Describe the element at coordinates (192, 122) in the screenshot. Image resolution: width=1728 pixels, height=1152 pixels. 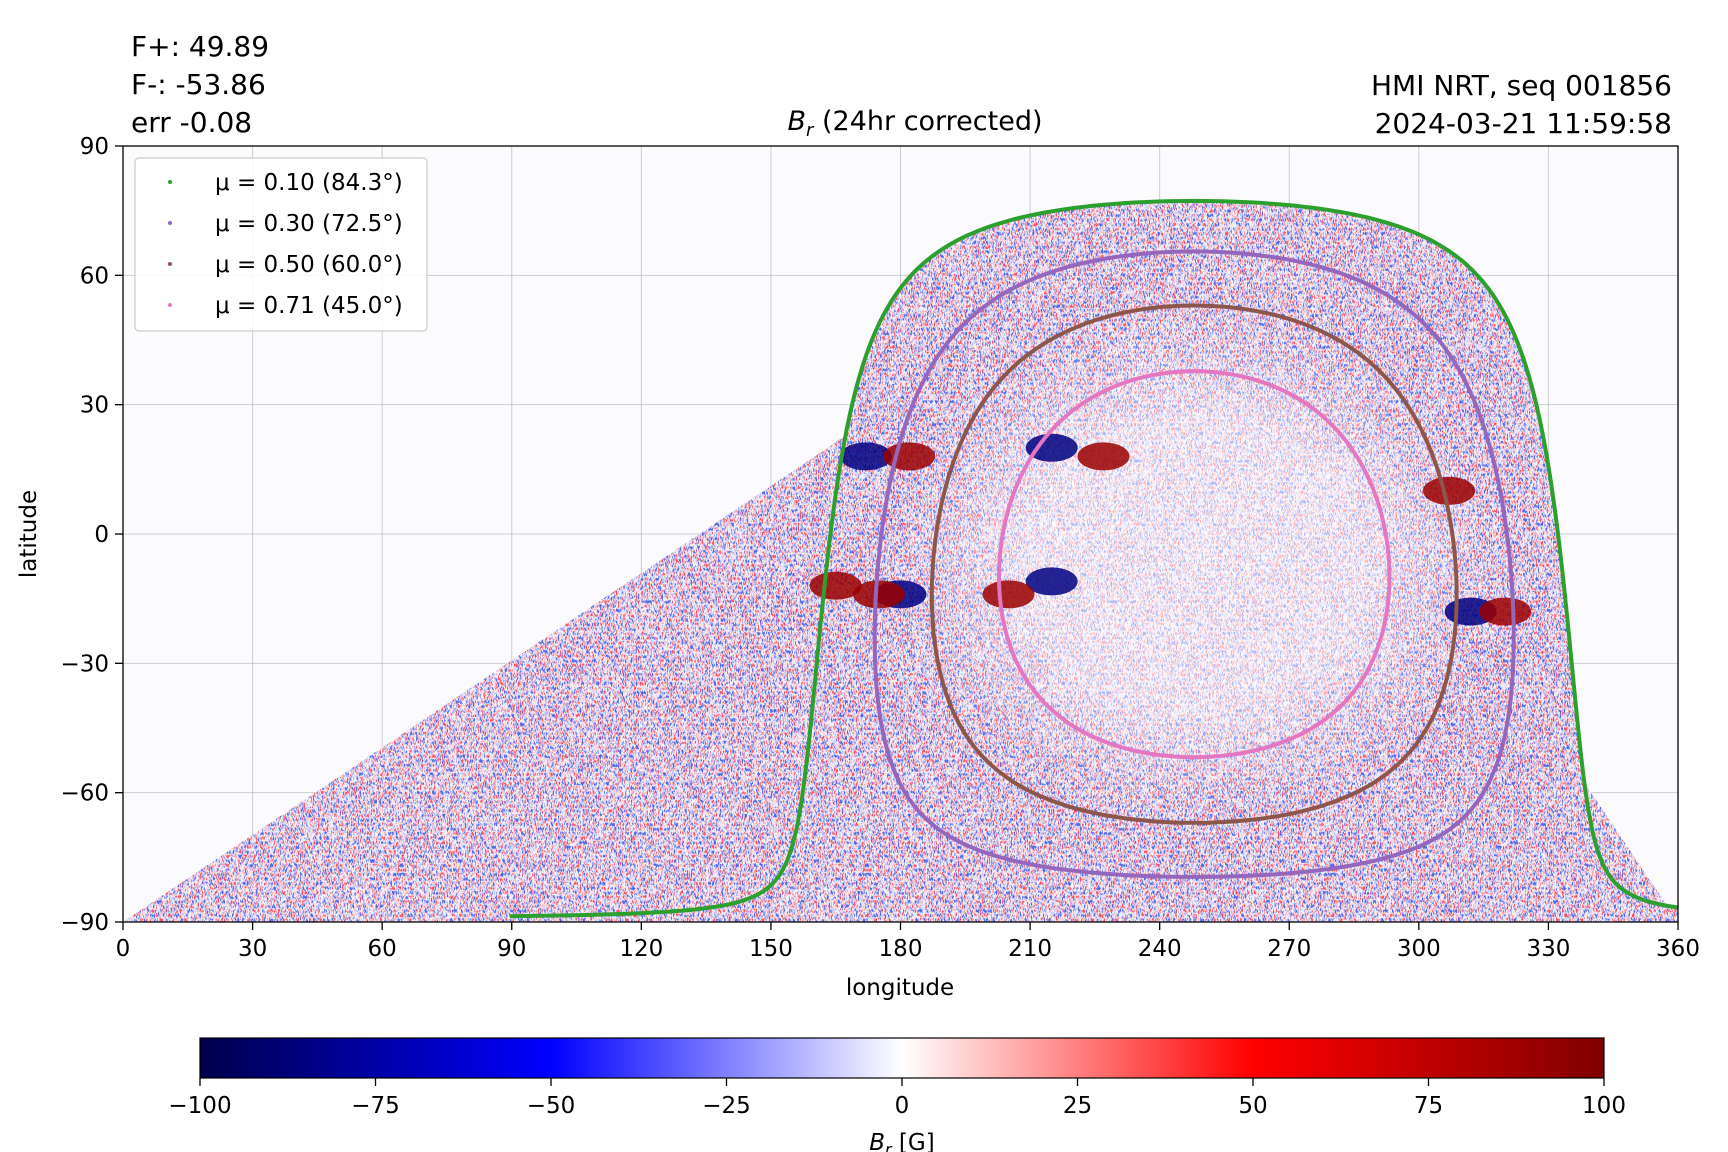
I see `error-text: err -0.08` at that location.